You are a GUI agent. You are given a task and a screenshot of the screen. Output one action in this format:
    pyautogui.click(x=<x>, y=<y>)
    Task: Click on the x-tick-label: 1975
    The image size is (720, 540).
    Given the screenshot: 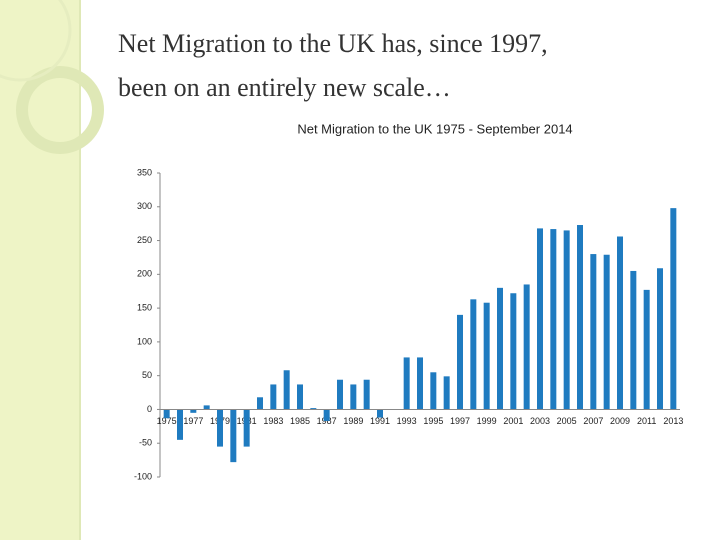 What is the action you would take?
    pyautogui.click(x=167, y=421)
    